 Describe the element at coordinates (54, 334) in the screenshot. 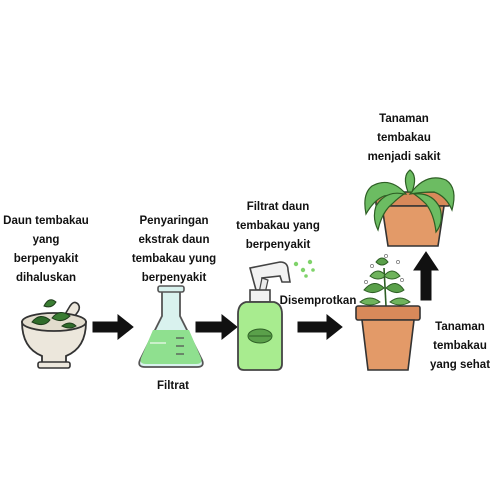

I see `mortar-pestle-icon` at that location.